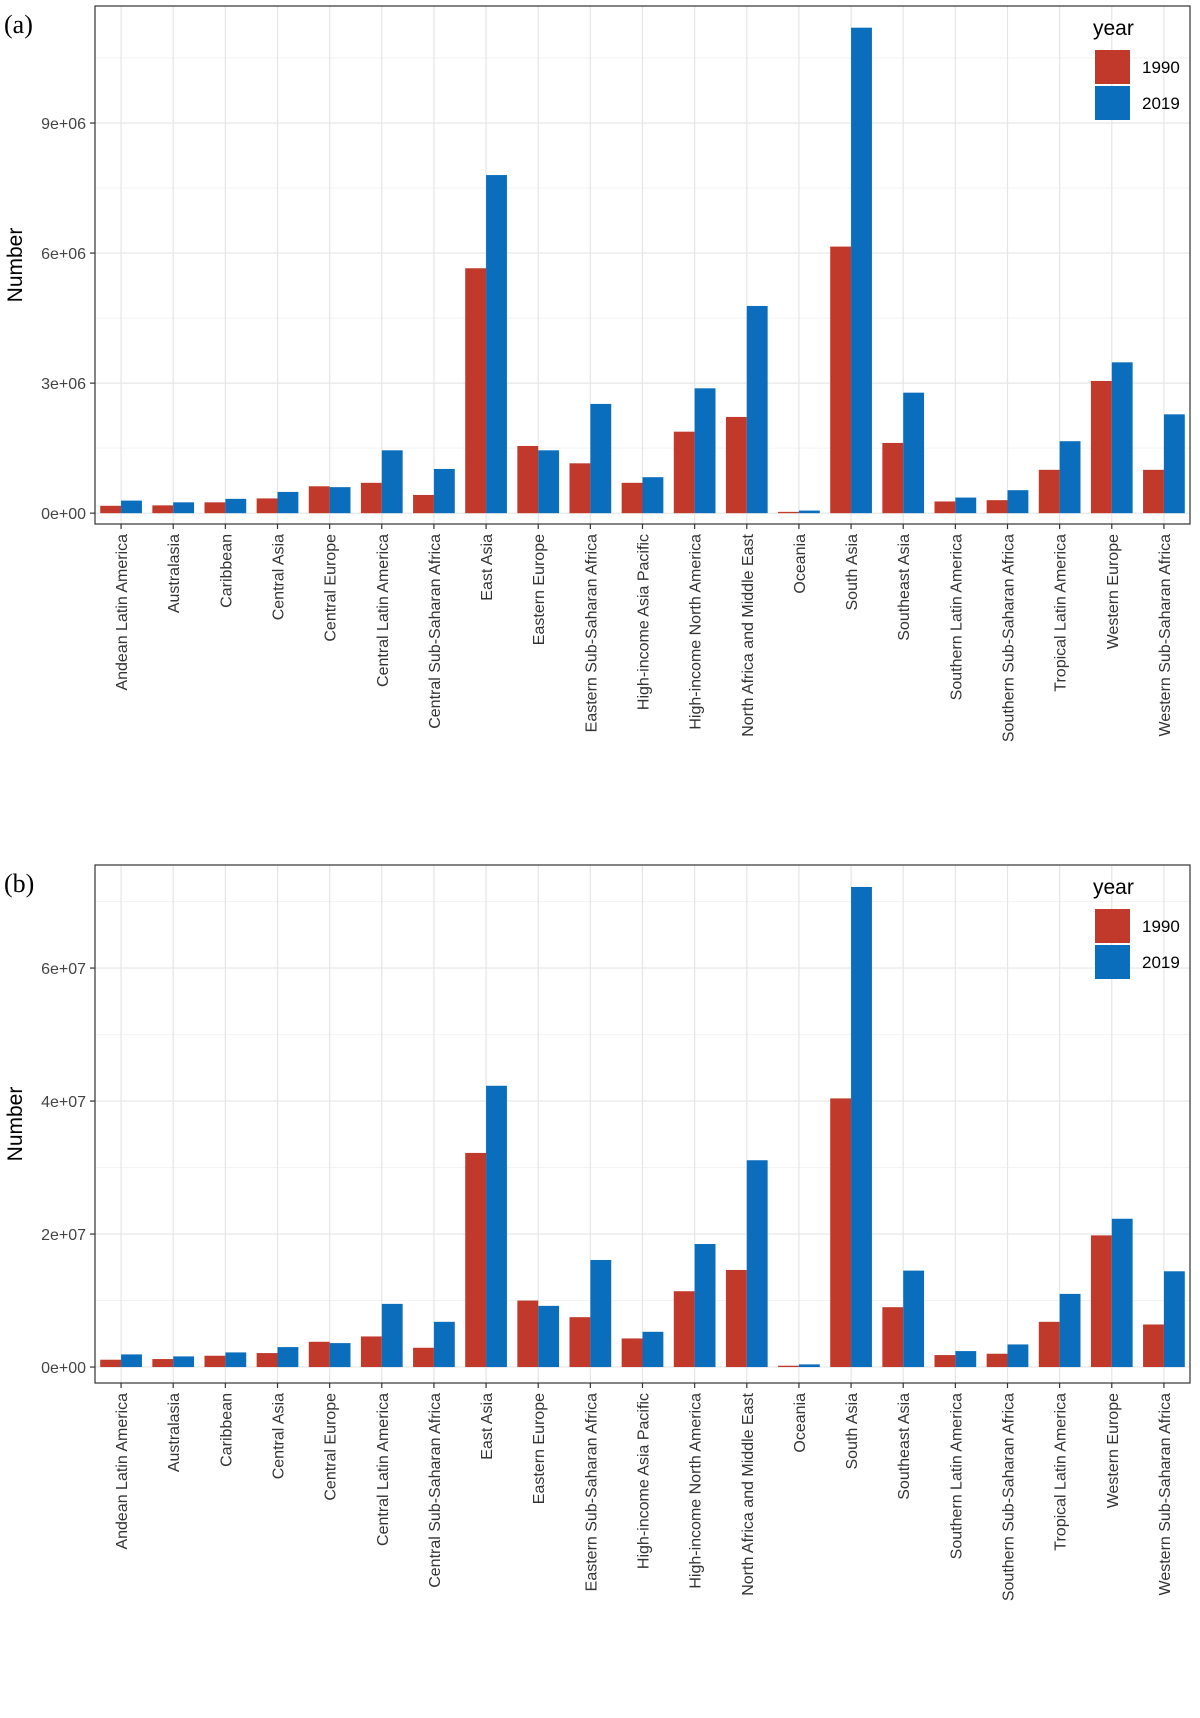 This screenshot has height=1718, width=1200. Describe the element at coordinates (1101, 1301) in the screenshot. I see `bar-1990-western-europe` at that location.